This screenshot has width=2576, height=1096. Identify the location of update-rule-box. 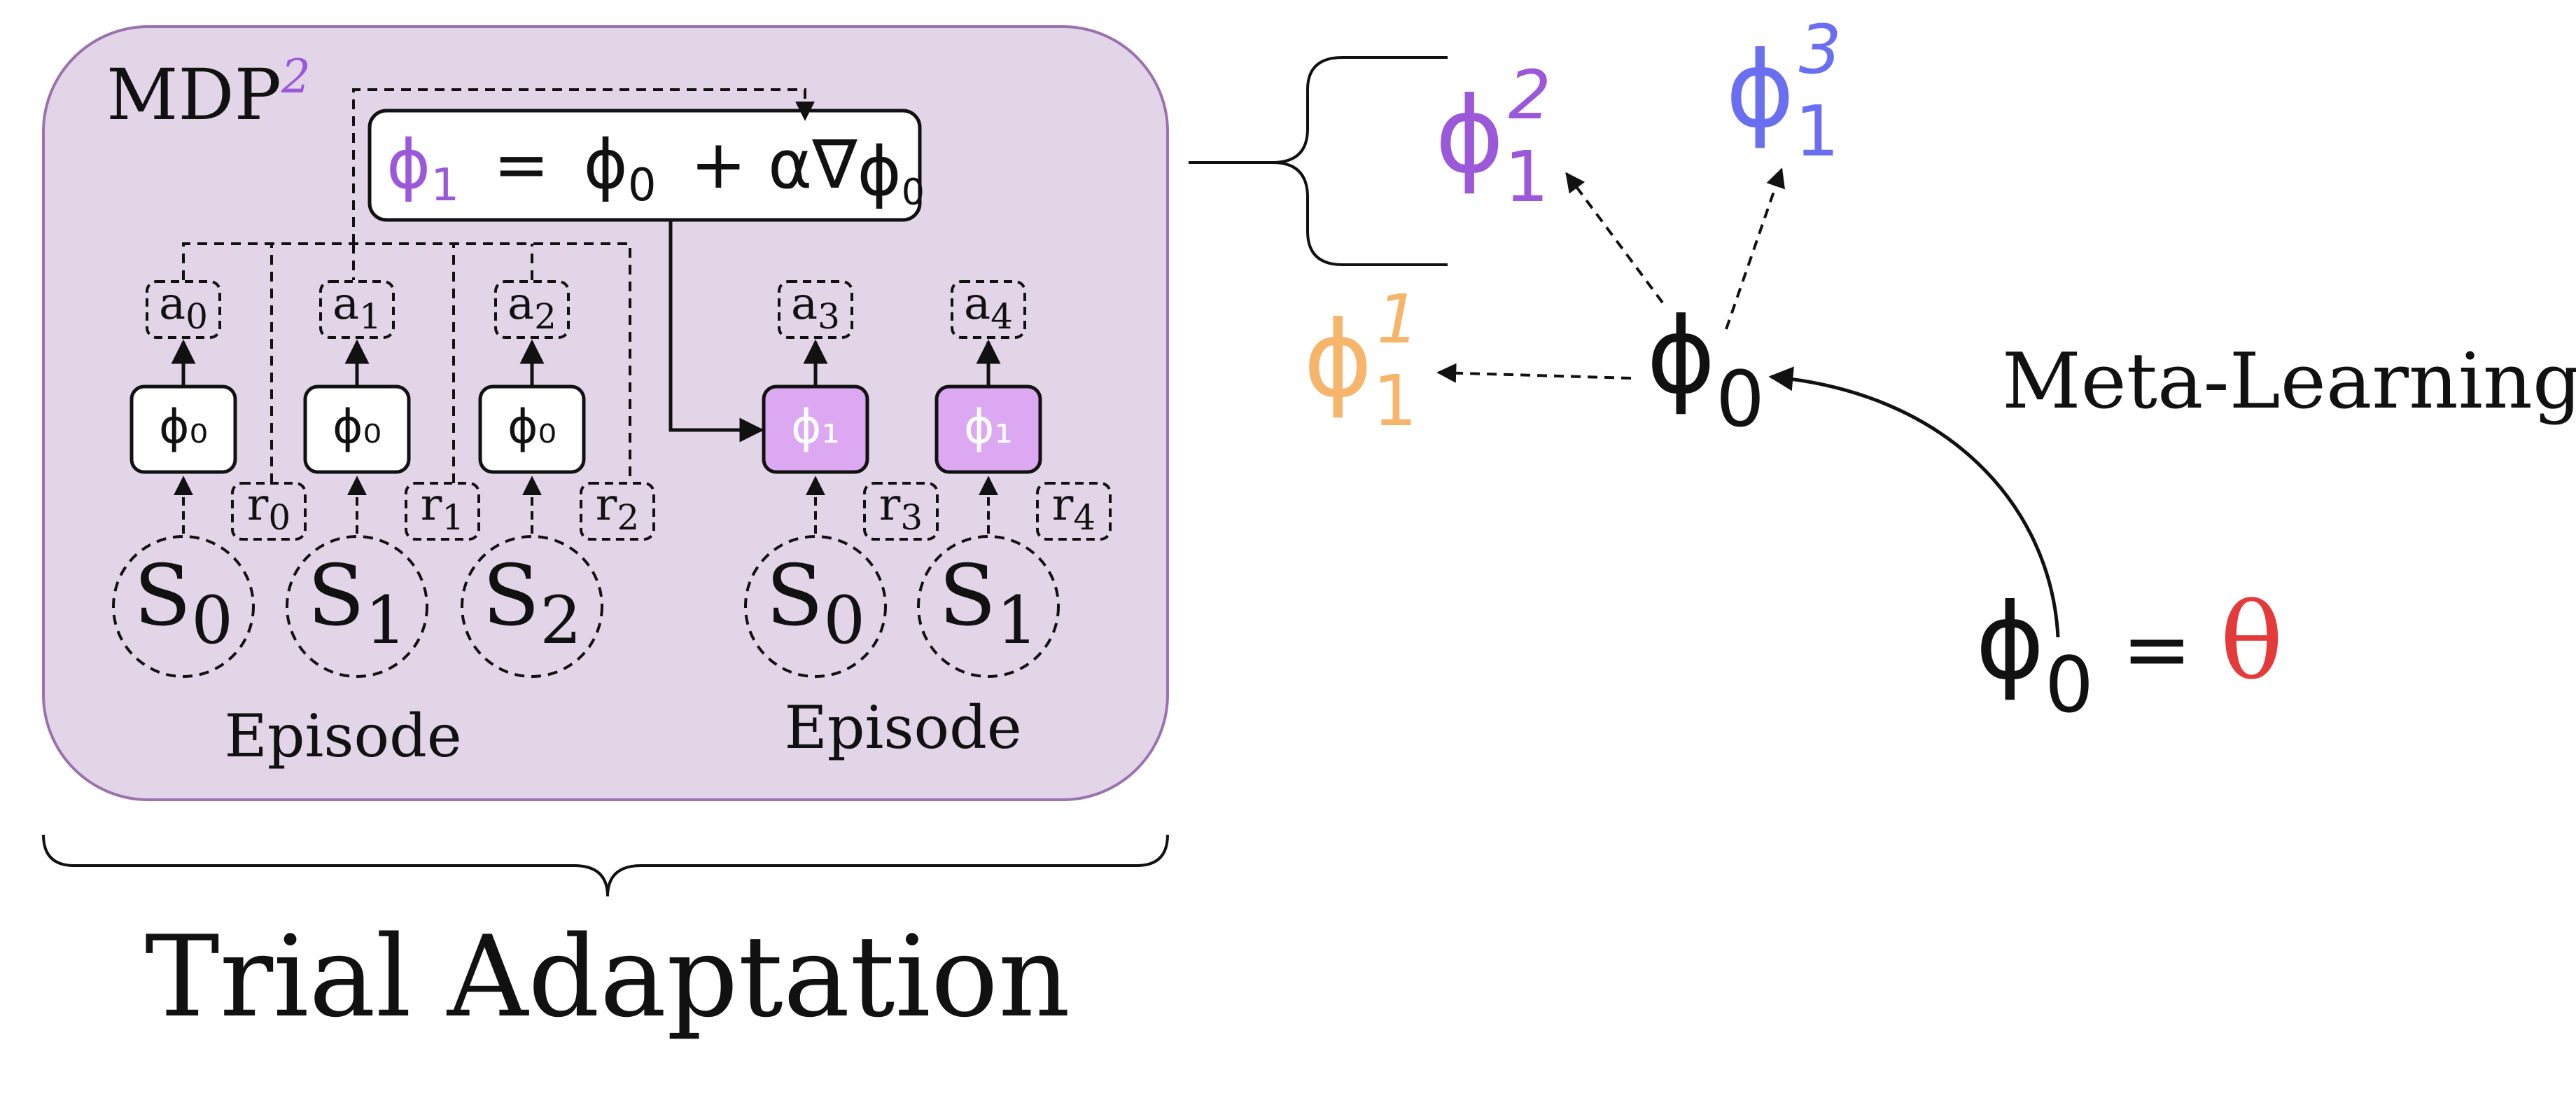
(645, 165).